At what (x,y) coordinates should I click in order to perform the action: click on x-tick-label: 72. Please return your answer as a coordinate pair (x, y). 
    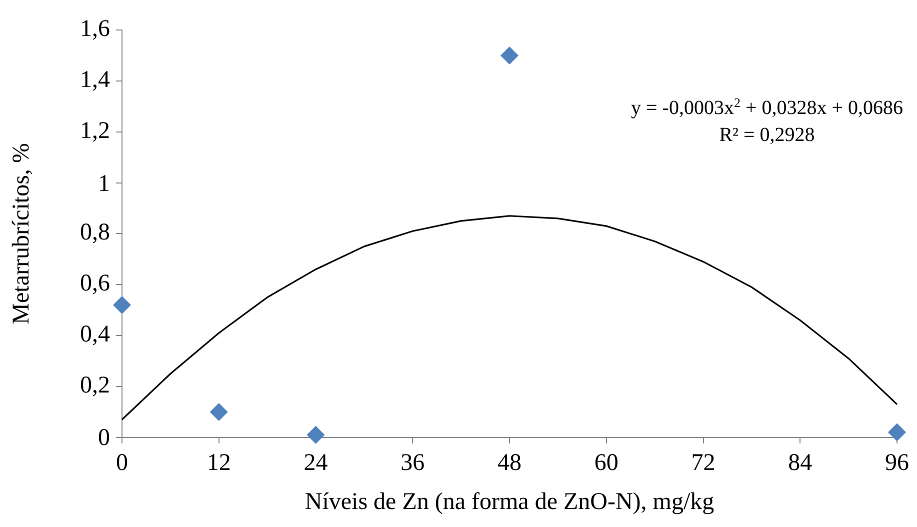
    Looking at the image, I should click on (703, 463).